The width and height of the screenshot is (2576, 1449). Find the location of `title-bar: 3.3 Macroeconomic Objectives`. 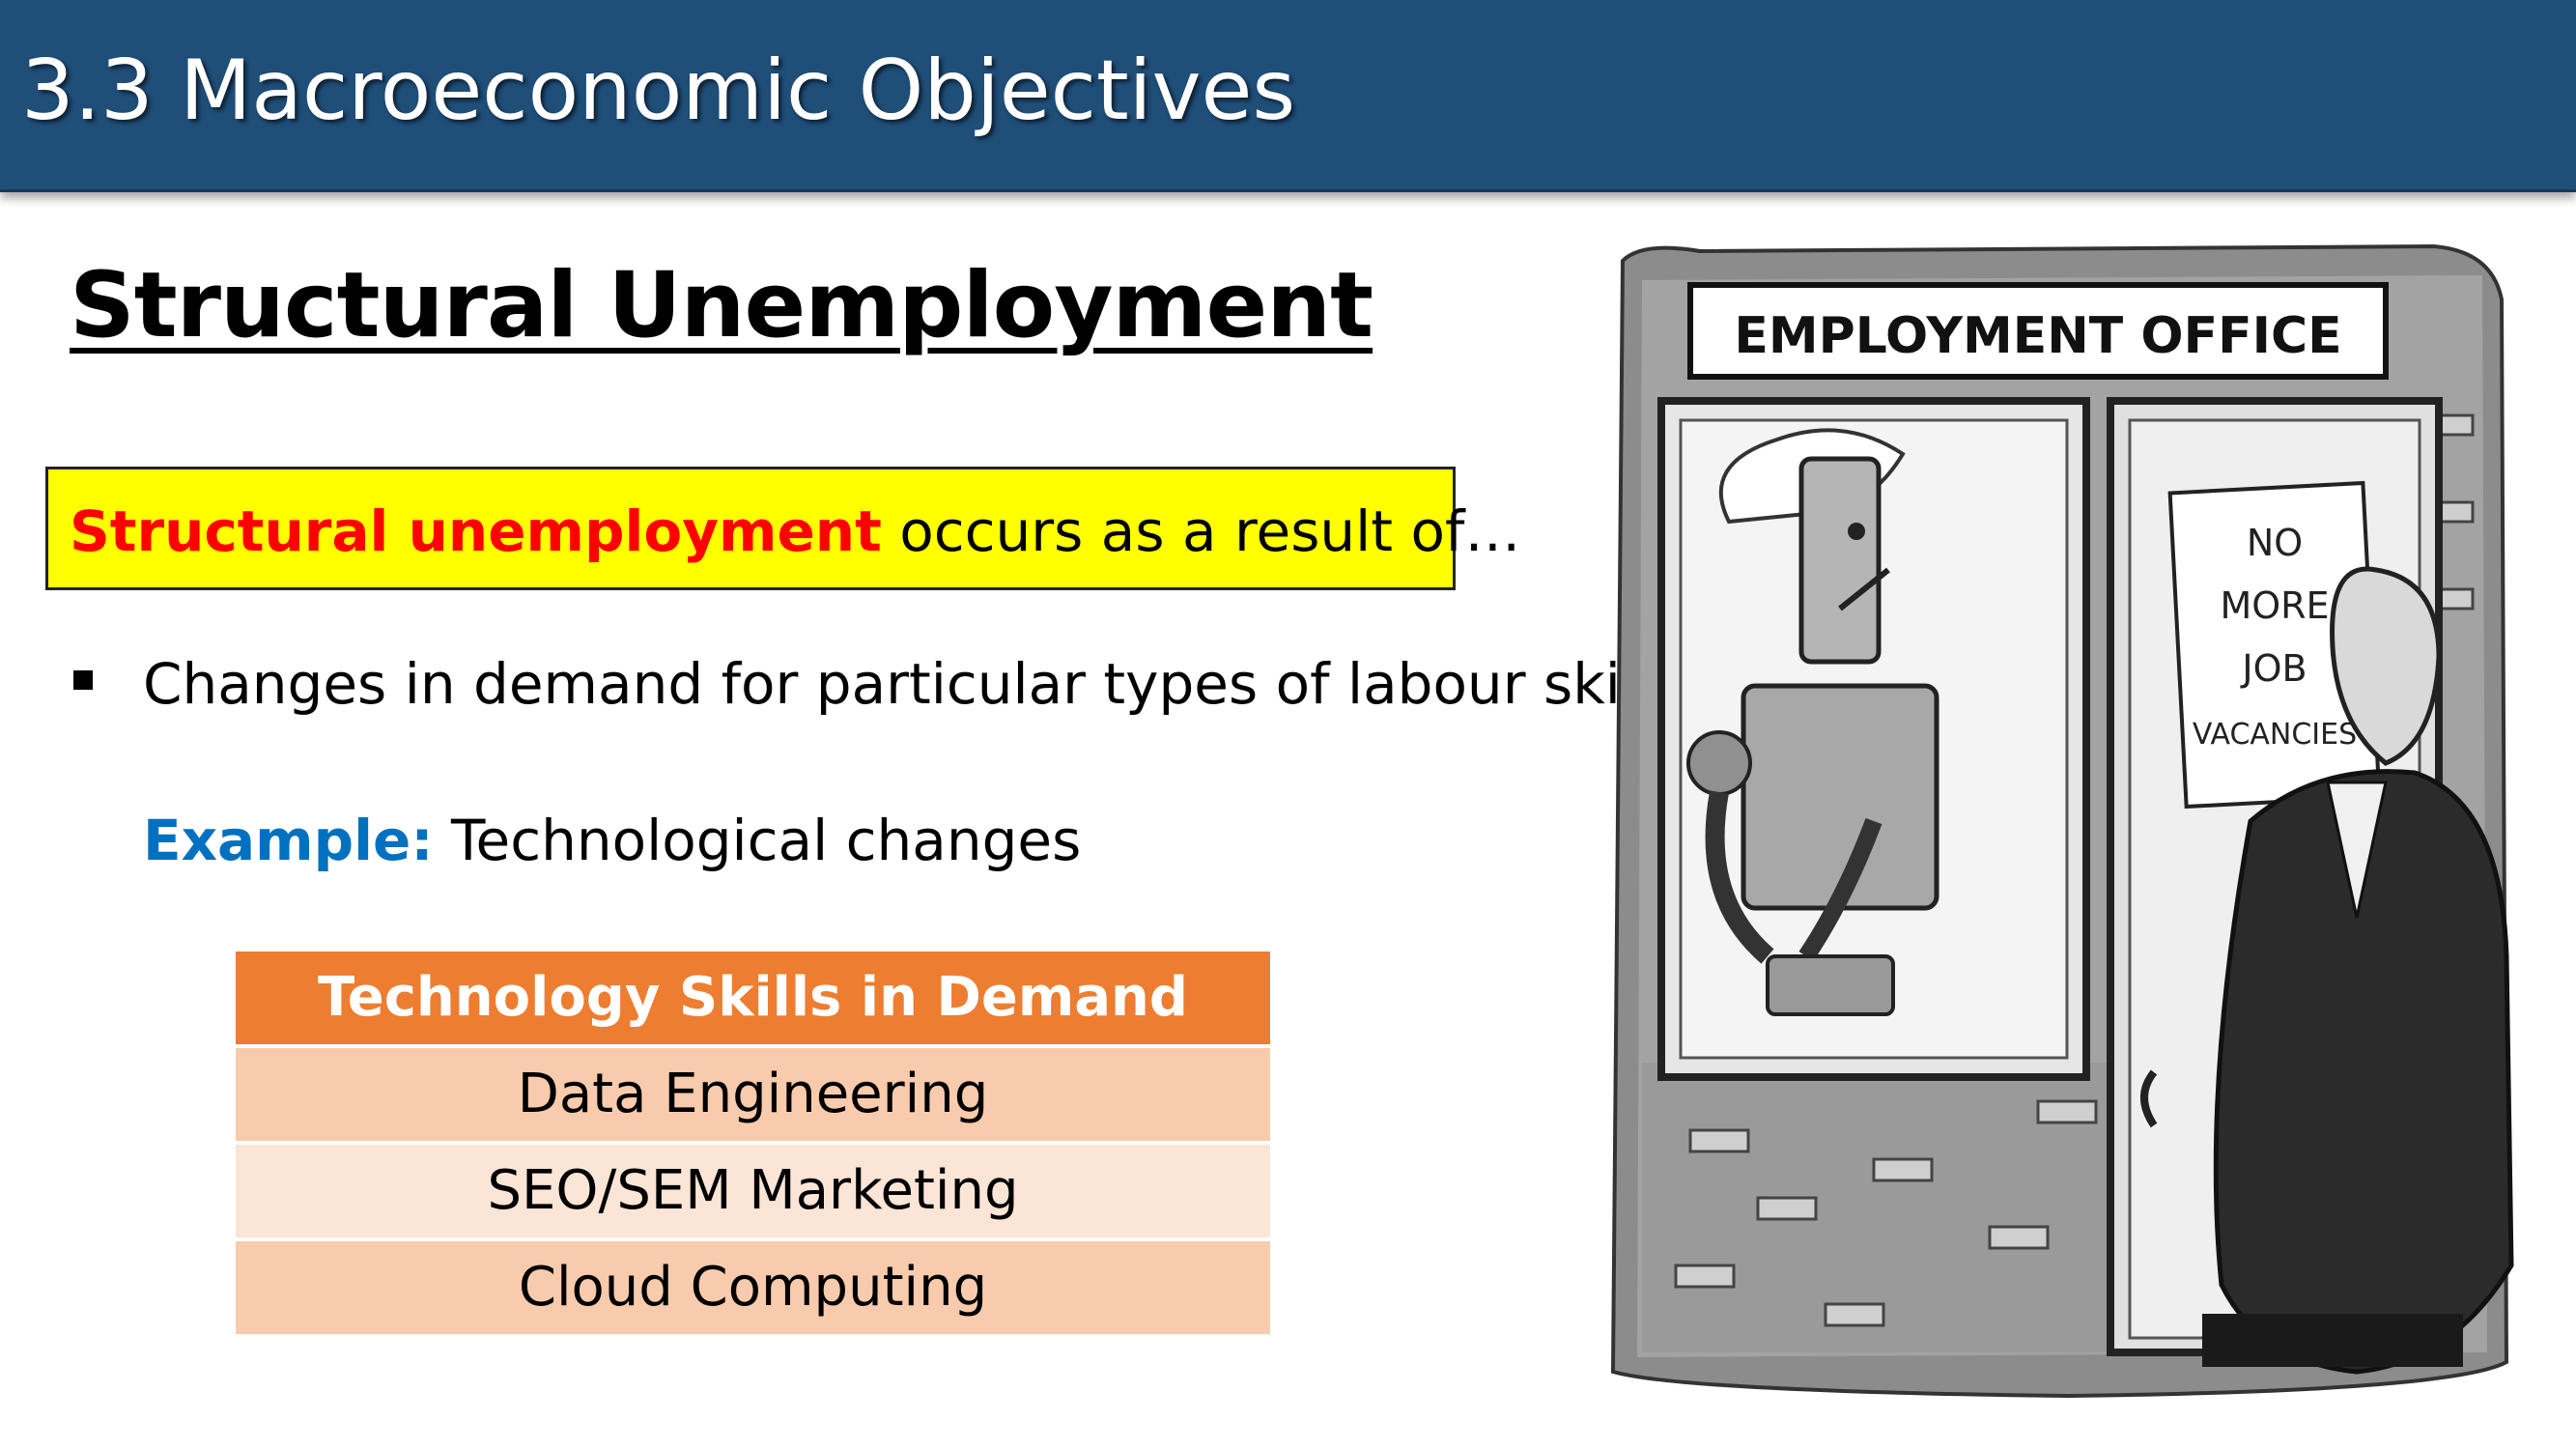

title-bar: 3.3 Macroeconomic Objectives is located at coordinates (1288, 96).